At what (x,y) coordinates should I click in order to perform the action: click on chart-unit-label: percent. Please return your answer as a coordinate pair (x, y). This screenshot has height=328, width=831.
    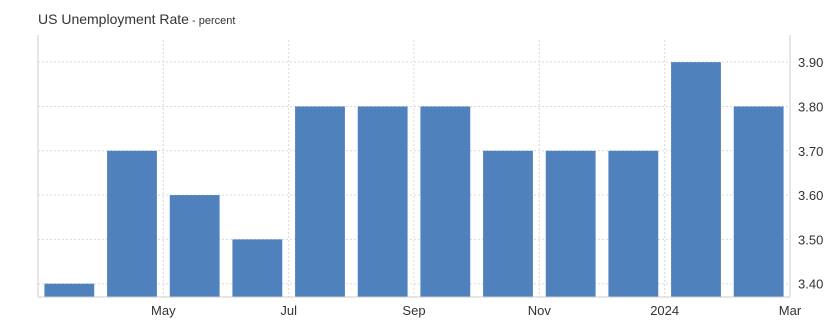
    Looking at the image, I should click on (217, 21).